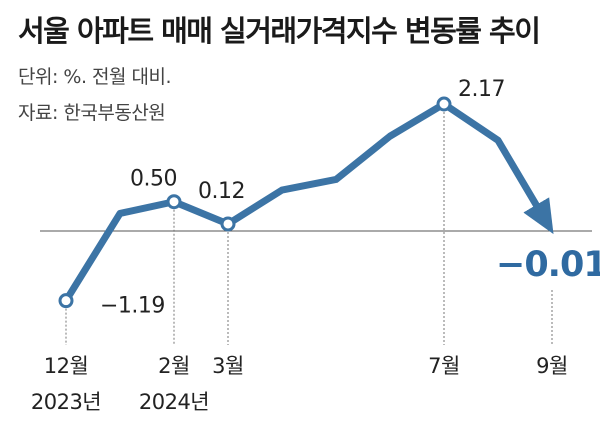 Image resolution: width=600 pixels, height=424 pixels. I want to click on data-label: 2.17, so click(481, 89).